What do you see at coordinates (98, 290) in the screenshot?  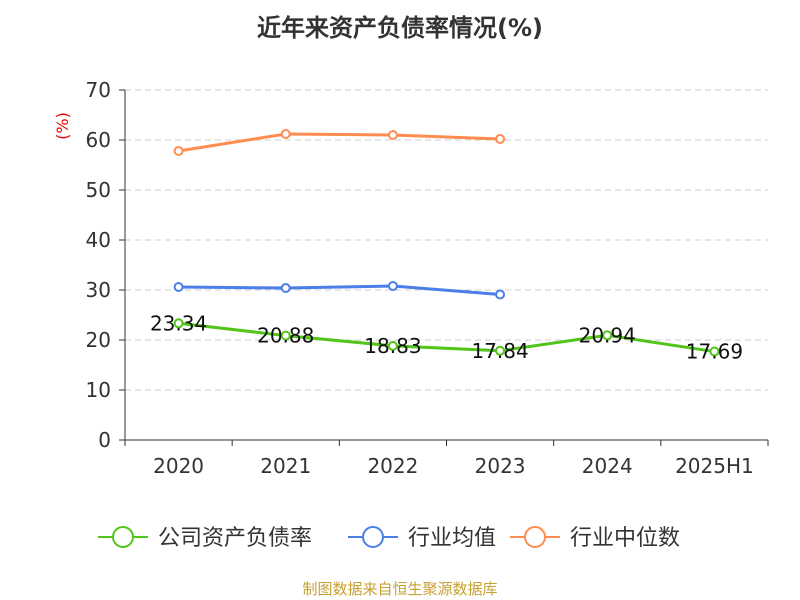 I see `y-tick-label: 30` at bounding box center [98, 290].